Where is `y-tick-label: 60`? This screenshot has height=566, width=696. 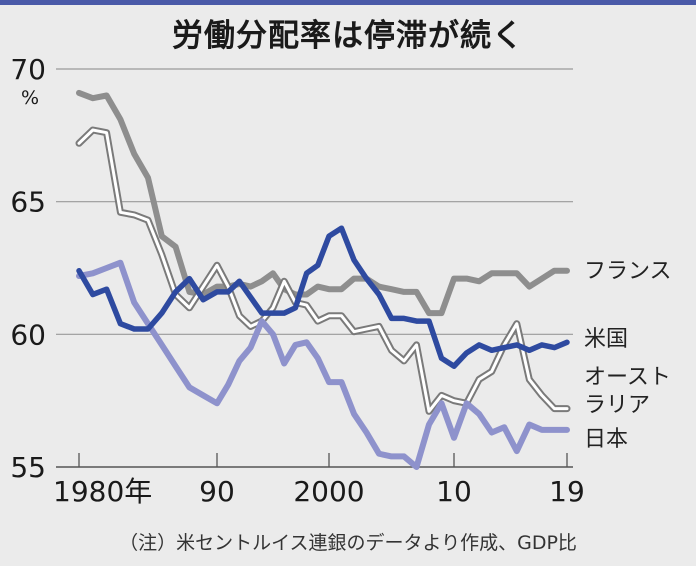 y-tick-label: 60 is located at coordinates (28, 334).